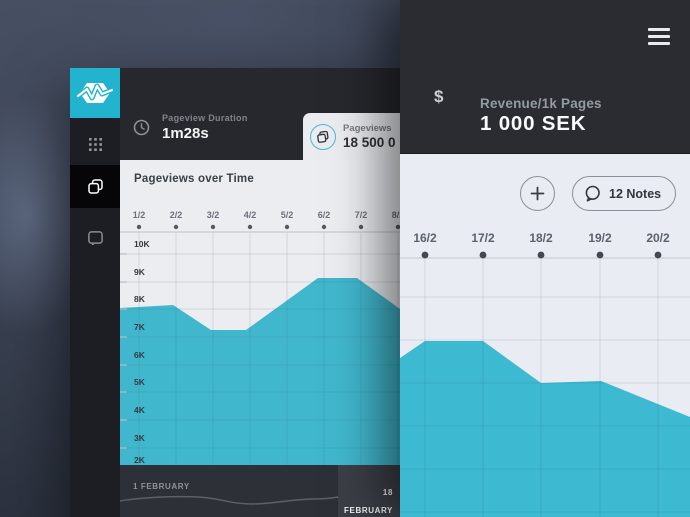 Image resolution: width=690 pixels, height=517 pixels. I want to click on plus-icon, so click(537, 193).